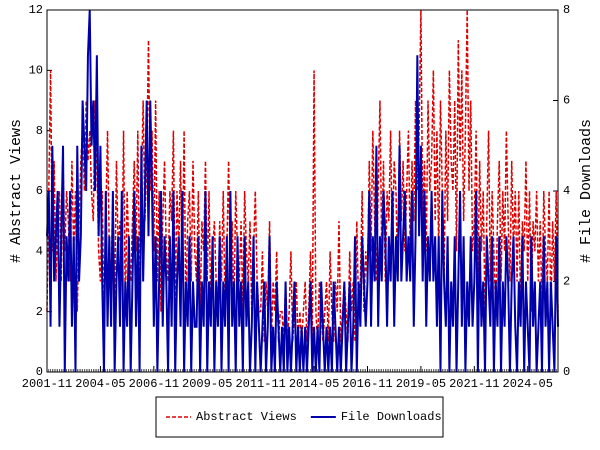  I want to click on x-tick-label: 2019-05, so click(421, 384).